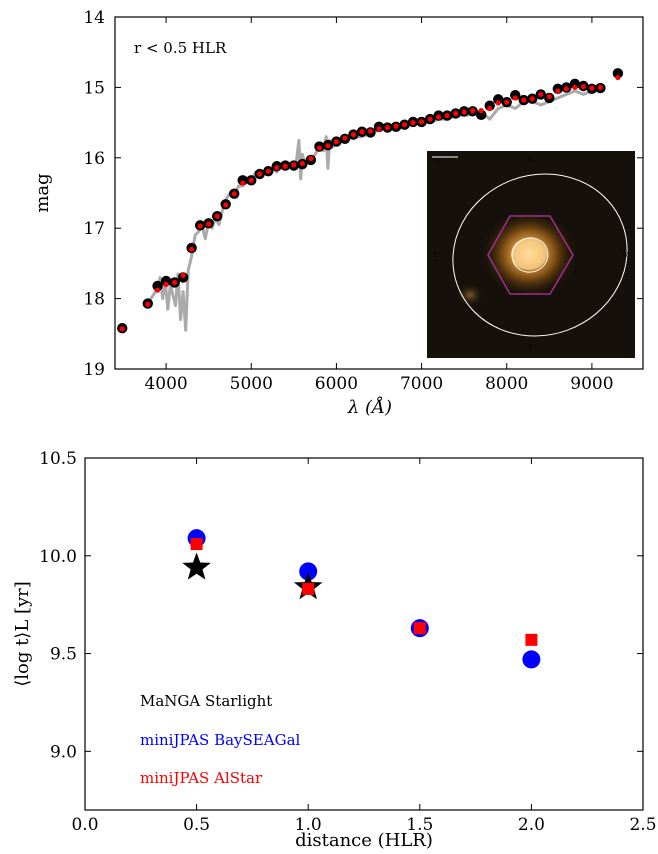 This screenshot has height=854, width=658. What do you see at coordinates (308, 825) in the screenshot?
I see `bottom-x-tick-label: 1.0` at bounding box center [308, 825].